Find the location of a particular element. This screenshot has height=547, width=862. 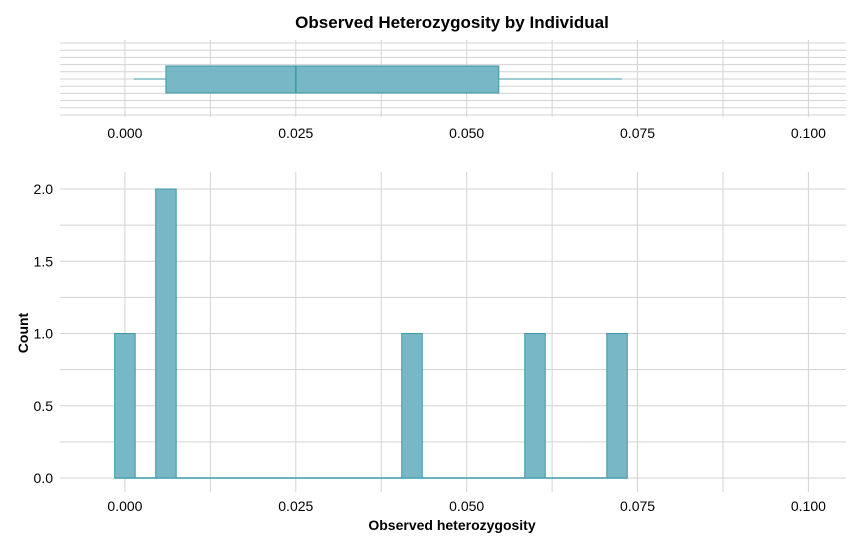

boxplot-x-tick-labels: 0.000 0.025 0.050 0.075 0.100 is located at coordinates (466, 133).